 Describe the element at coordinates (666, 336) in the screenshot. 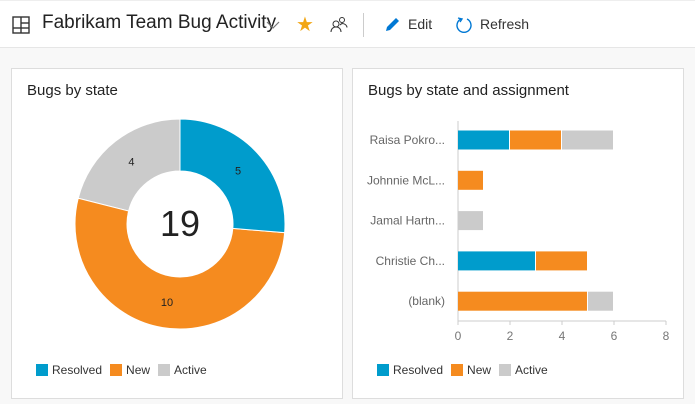

I see `x-tick-label: 8` at that location.